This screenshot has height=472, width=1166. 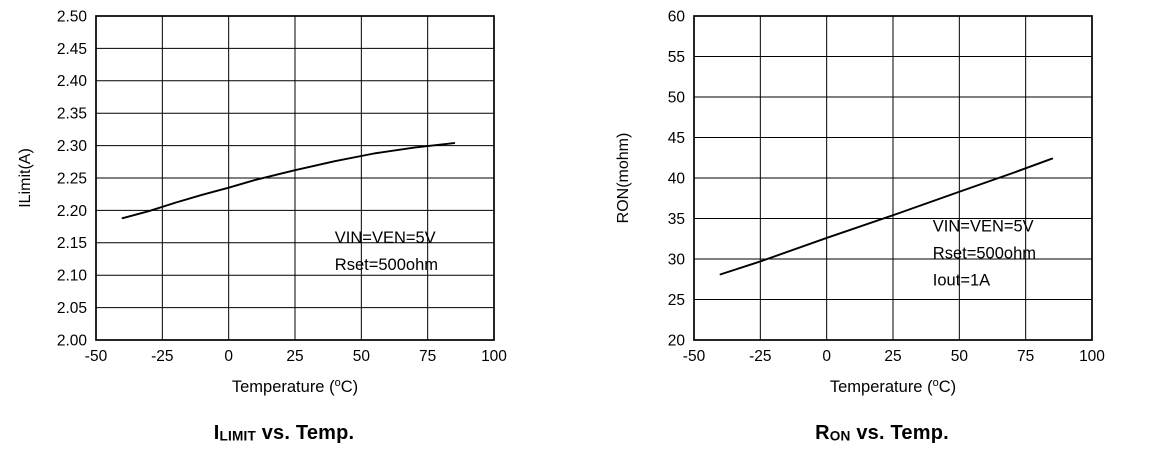 What do you see at coordinates (676, 219) in the screenshot?
I see `y-tick-label: 35` at bounding box center [676, 219].